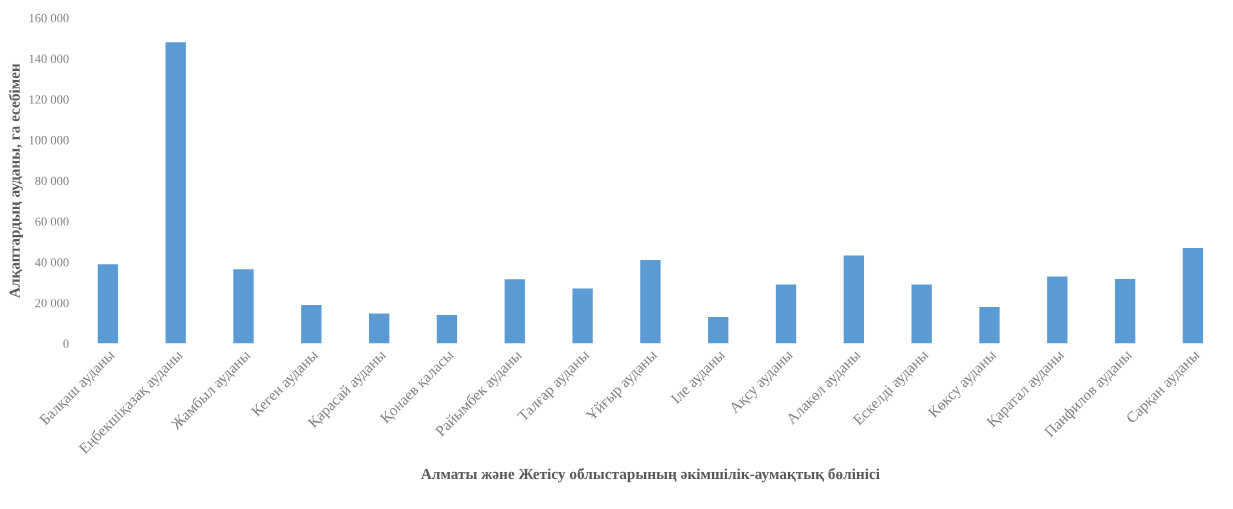 This screenshot has height=509, width=1233. What do you see at coordinates (49, 140) in the screenshot?
I see `y-tick-label: 100 000` at bounding box center [49, 140].